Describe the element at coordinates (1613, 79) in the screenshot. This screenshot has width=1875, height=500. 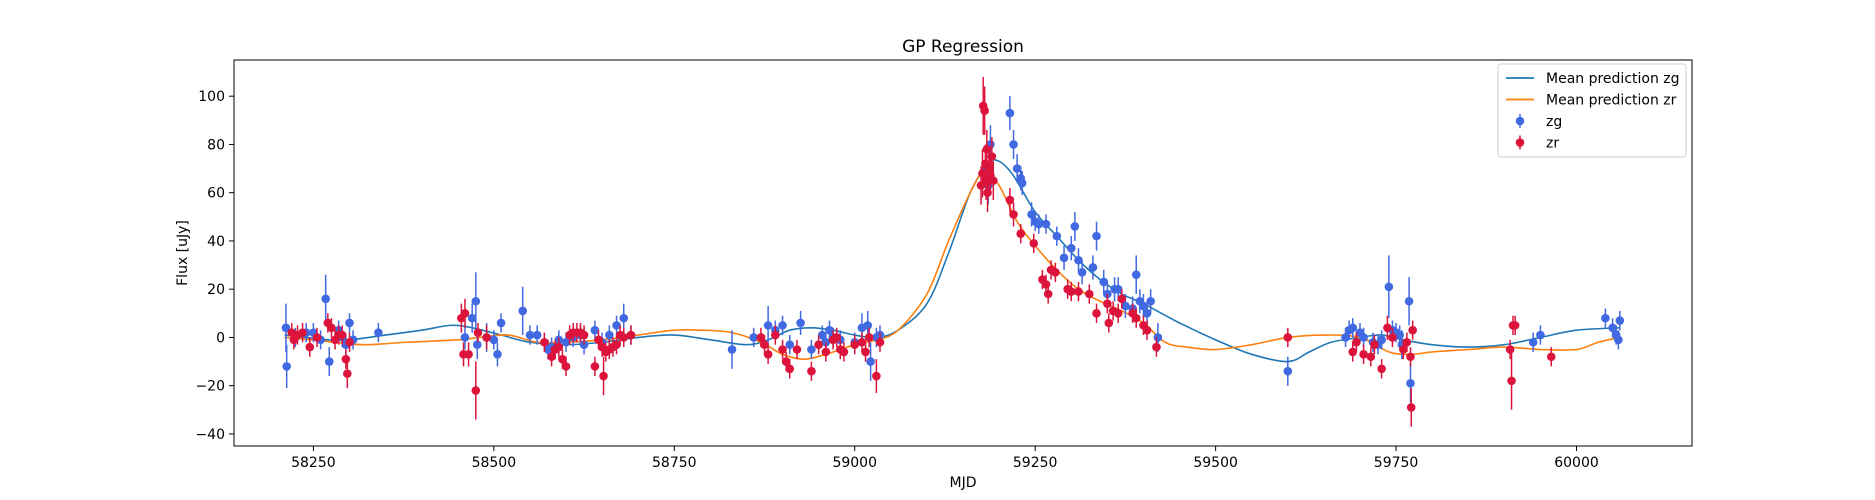
I see `legend-label: Mean prediction zg` at that location.